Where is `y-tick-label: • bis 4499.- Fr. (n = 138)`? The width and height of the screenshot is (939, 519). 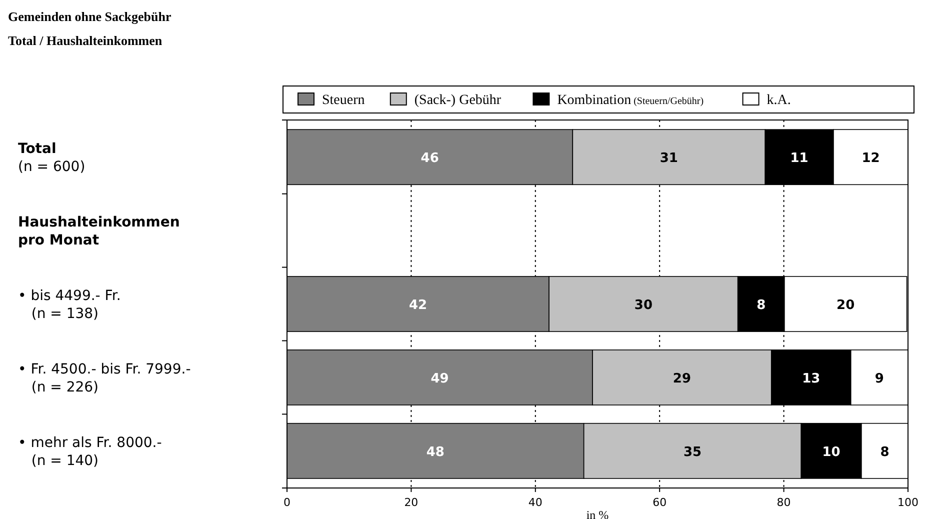
y-tick-label: • bis 4499.- Fr. (n = 138) is located at coordinates (69, 305).